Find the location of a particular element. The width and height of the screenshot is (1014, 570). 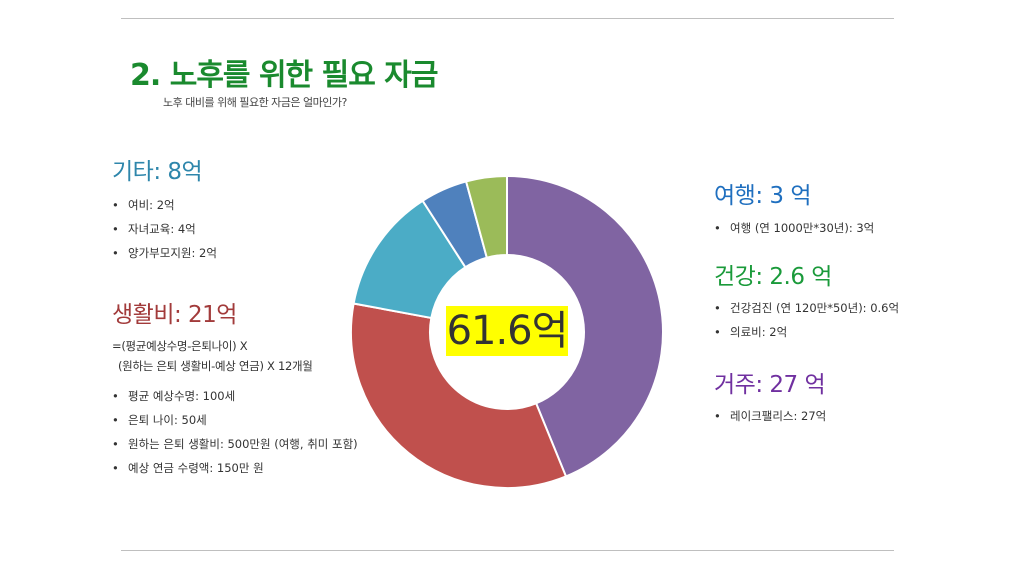

list-item: 양가부모지원: 2억 is located at coordinates (164, 256).